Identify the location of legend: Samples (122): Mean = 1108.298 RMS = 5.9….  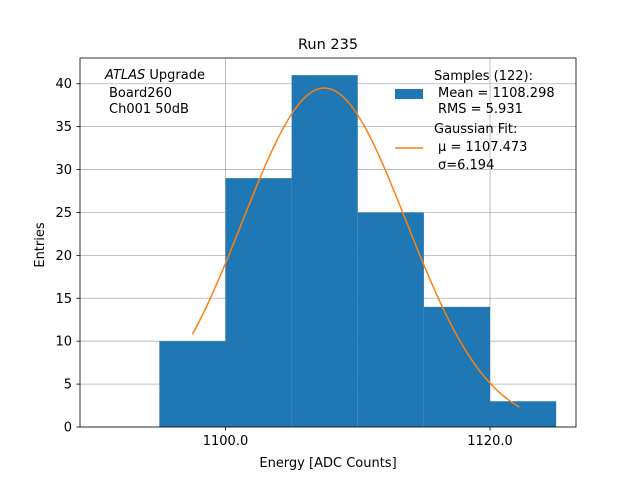
(475, 121).